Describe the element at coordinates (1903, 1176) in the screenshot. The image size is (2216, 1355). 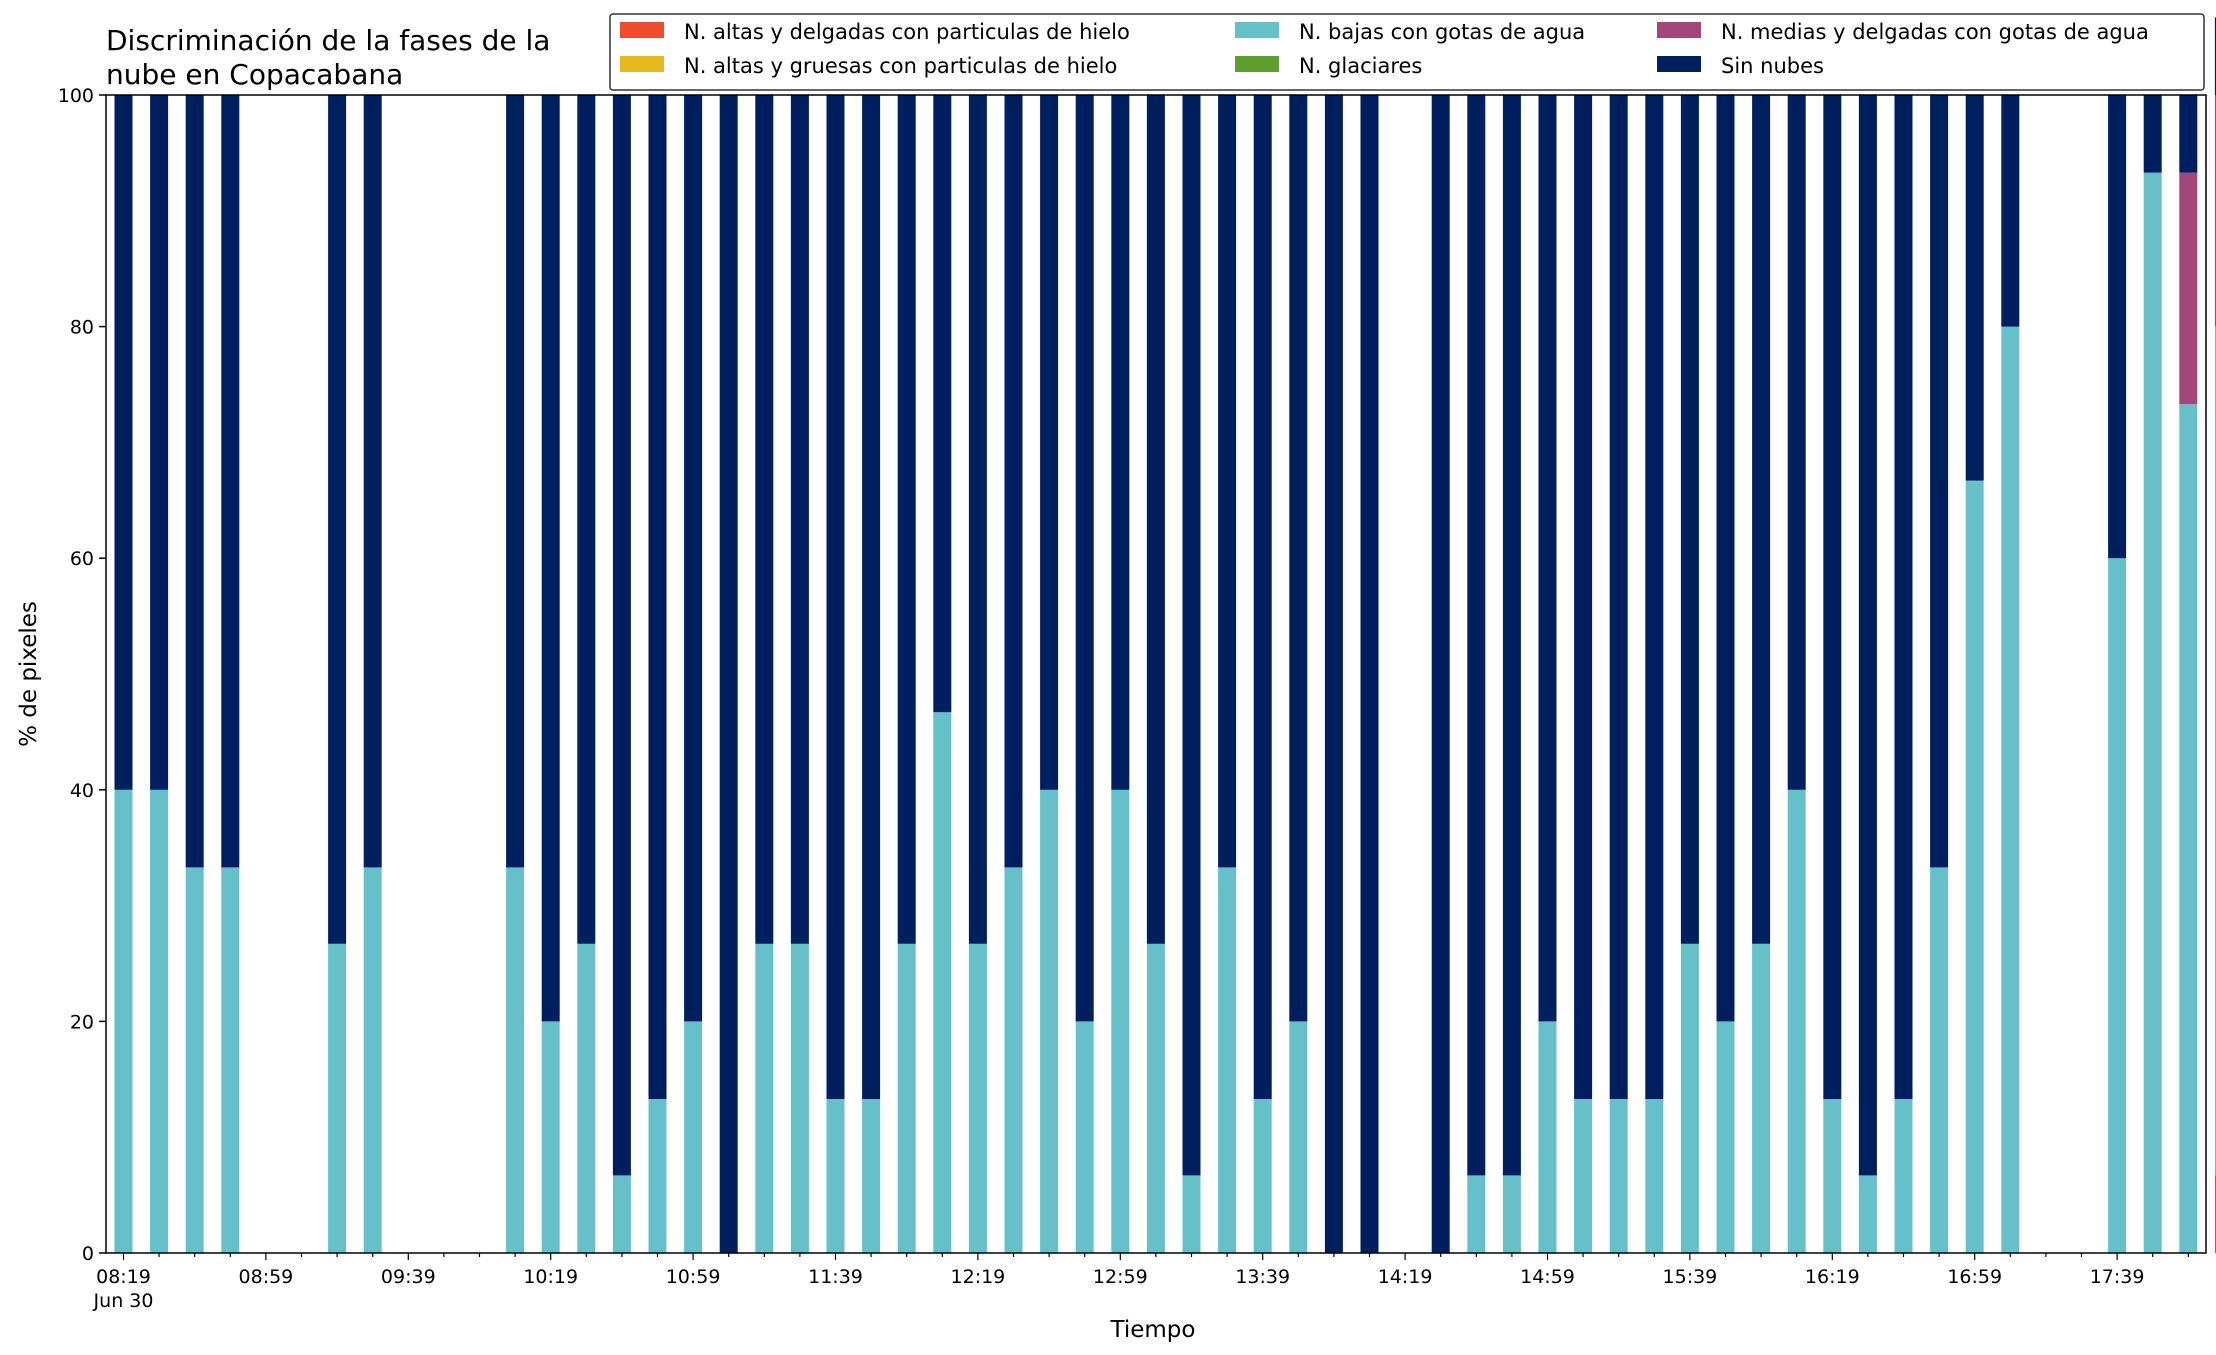
I see `bar-segment-50-s2` at that location.